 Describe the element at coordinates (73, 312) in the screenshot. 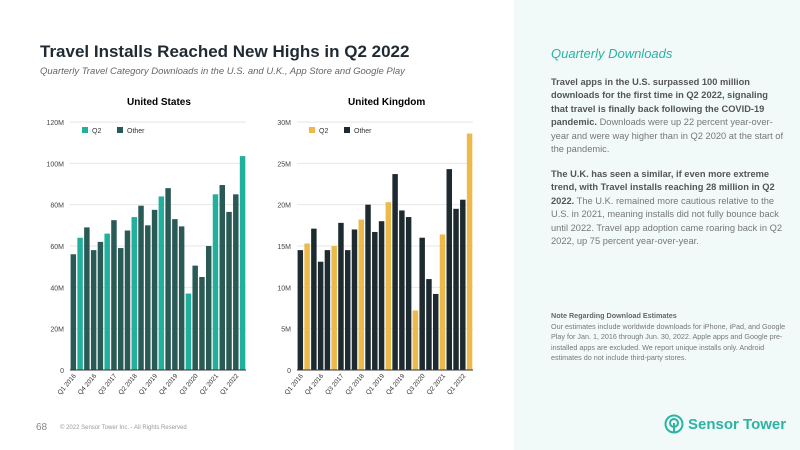

I see `us-bar-q1-2016` at that location.